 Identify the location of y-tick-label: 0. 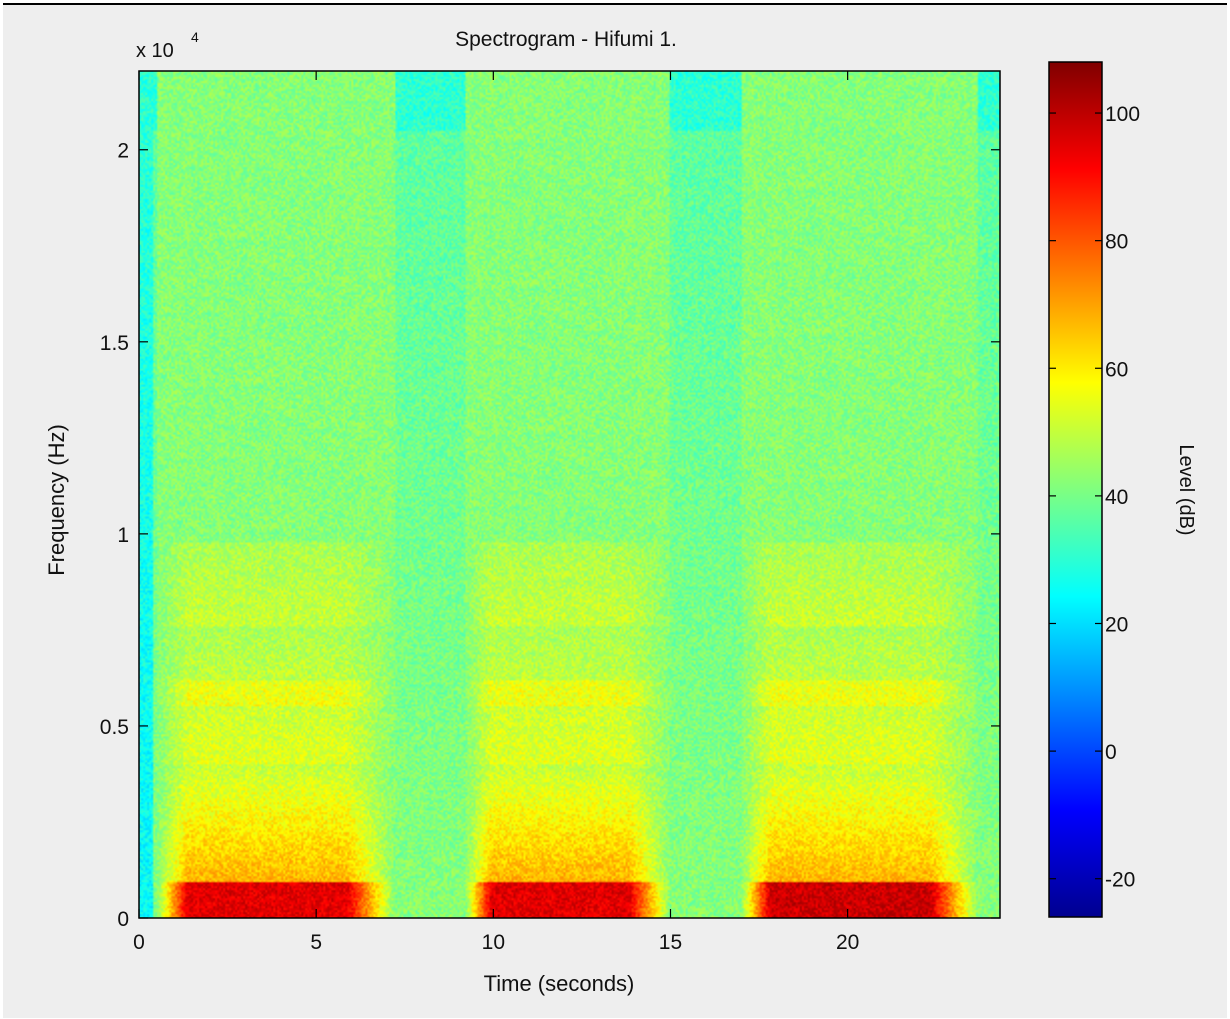
(123, 919).